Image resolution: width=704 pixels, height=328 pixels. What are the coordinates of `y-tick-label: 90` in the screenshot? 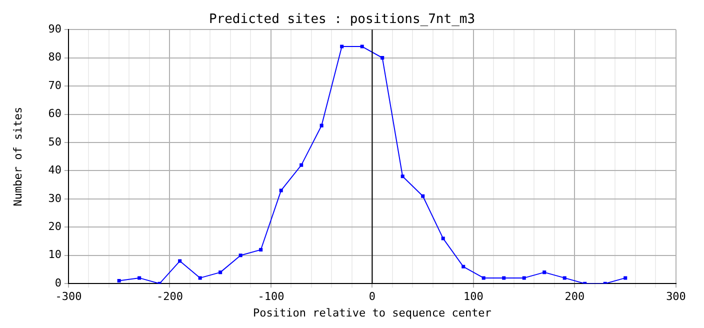 It's located at (55, 29).